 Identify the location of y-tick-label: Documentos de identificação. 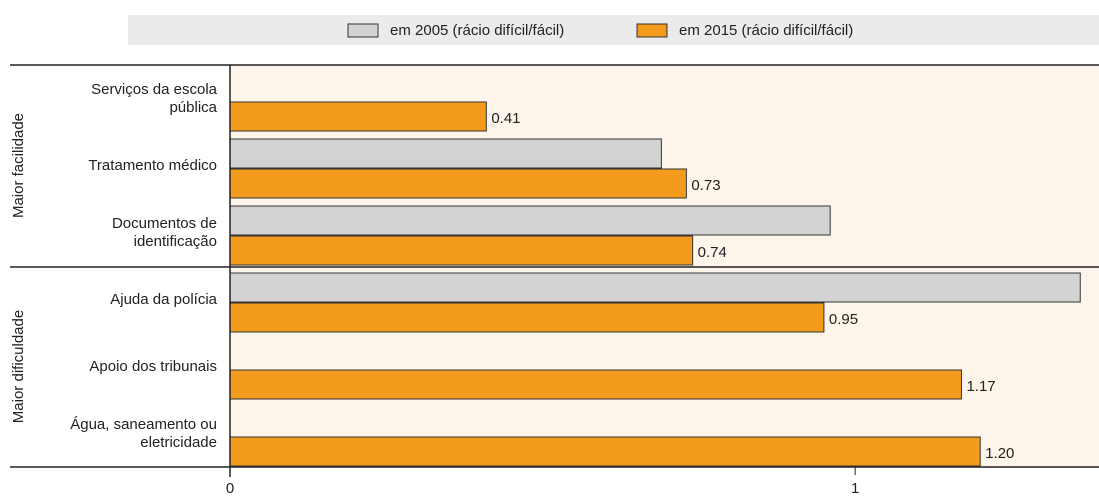
(164, 232).